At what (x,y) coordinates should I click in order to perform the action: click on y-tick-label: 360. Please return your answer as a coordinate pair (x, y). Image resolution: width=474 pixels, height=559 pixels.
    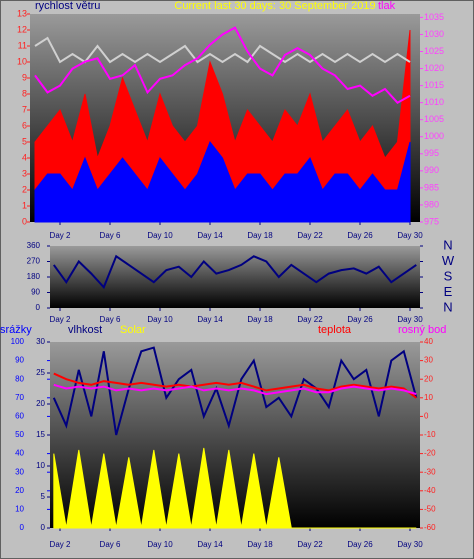
    Looking at the image, I should click on (34, 245).